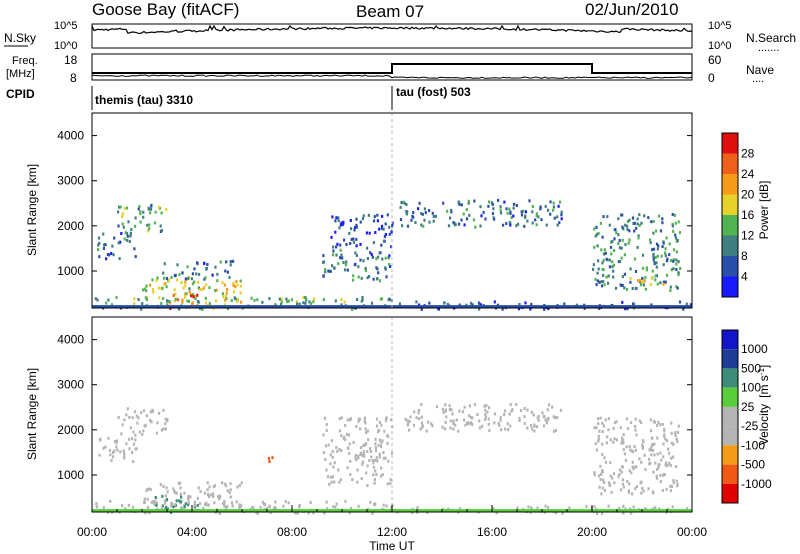 This screenshot has width=800, height=554. I want to click on colorbar-swatch, so click(730, 225).